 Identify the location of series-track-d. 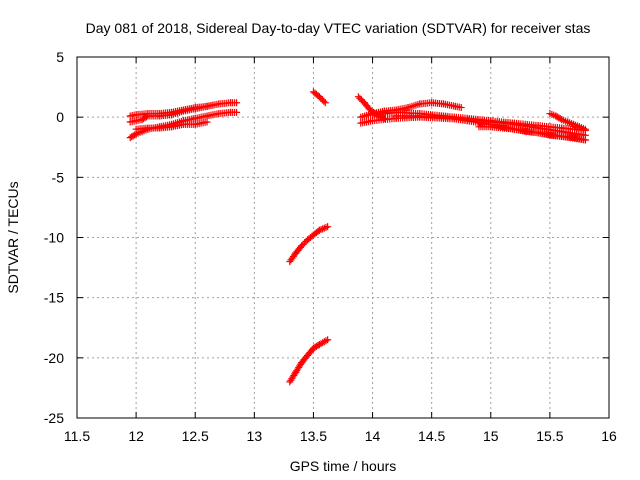
(171, 125).